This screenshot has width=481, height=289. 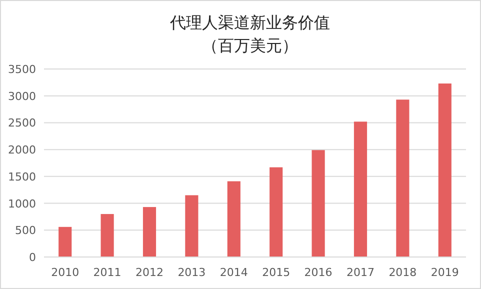 What do you see at coordinates (250, 45) in the screenshot?
I see `subtitle: （百万美元）` at bounding box center [250, 45].